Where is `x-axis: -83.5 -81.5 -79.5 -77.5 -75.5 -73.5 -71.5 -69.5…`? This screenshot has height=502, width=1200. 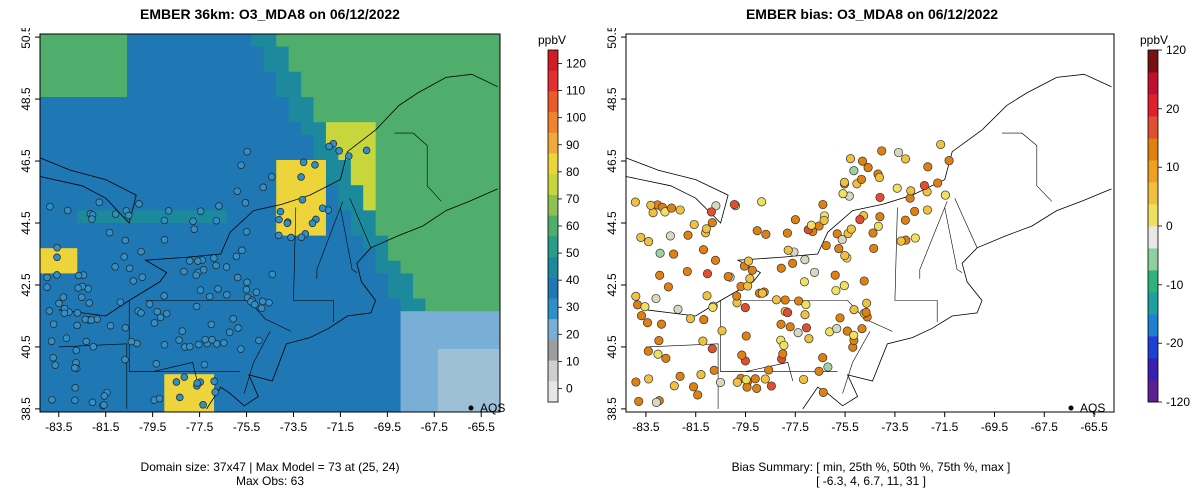
x-axis: -83.5 -81.5 -79.5 -77.5 -75.5 -73.5 -71.5 -69.5… is located at coordinates (270, 423).